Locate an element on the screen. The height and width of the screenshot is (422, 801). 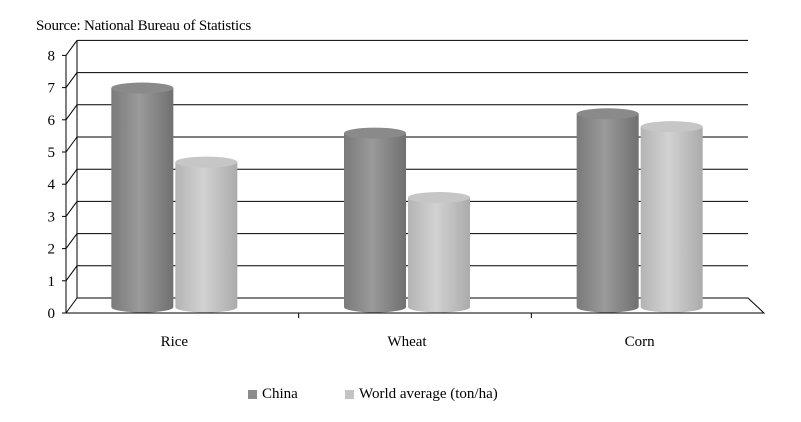
legend-item-china: China is located at coordinates (273, 394).